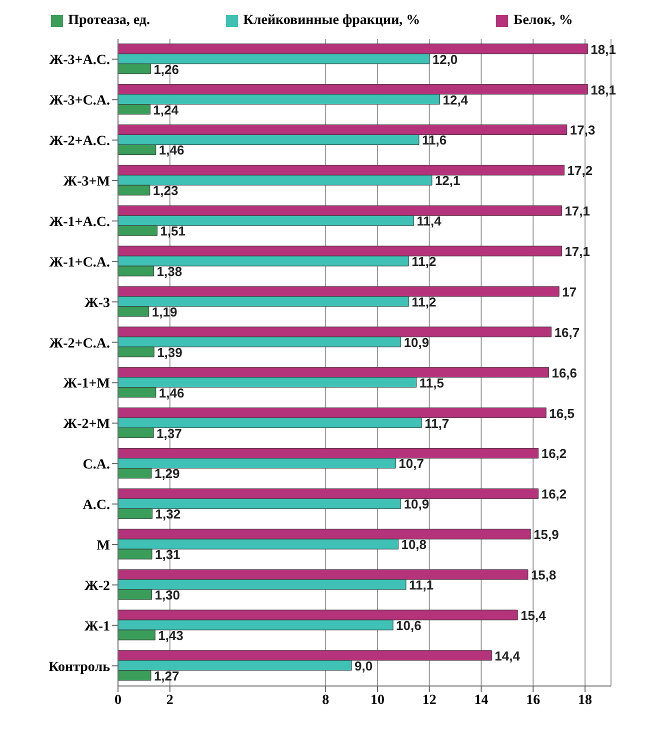 This screenshot has height=729, width=659. I want to click on y-tick-label: М, so click(103, 546).